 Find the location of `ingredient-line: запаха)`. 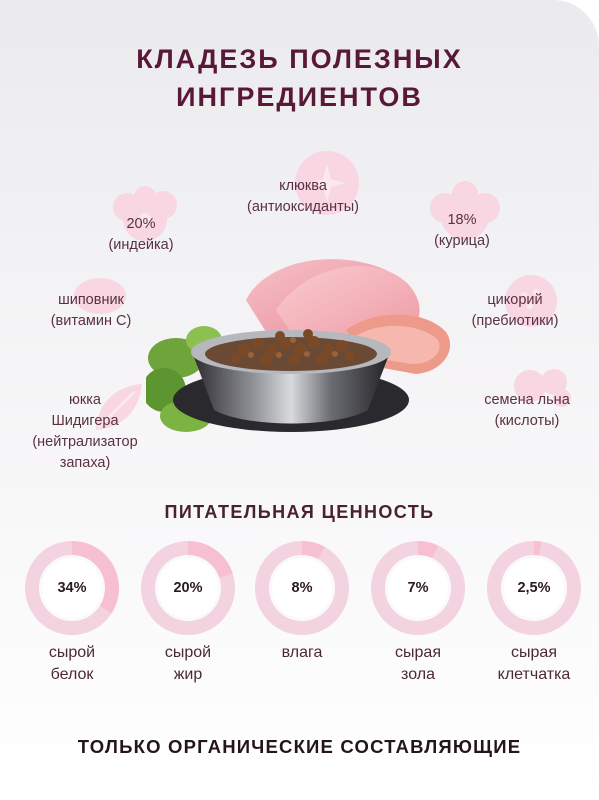

ingredient-line: запаха) is located at coordinates (85, 463).